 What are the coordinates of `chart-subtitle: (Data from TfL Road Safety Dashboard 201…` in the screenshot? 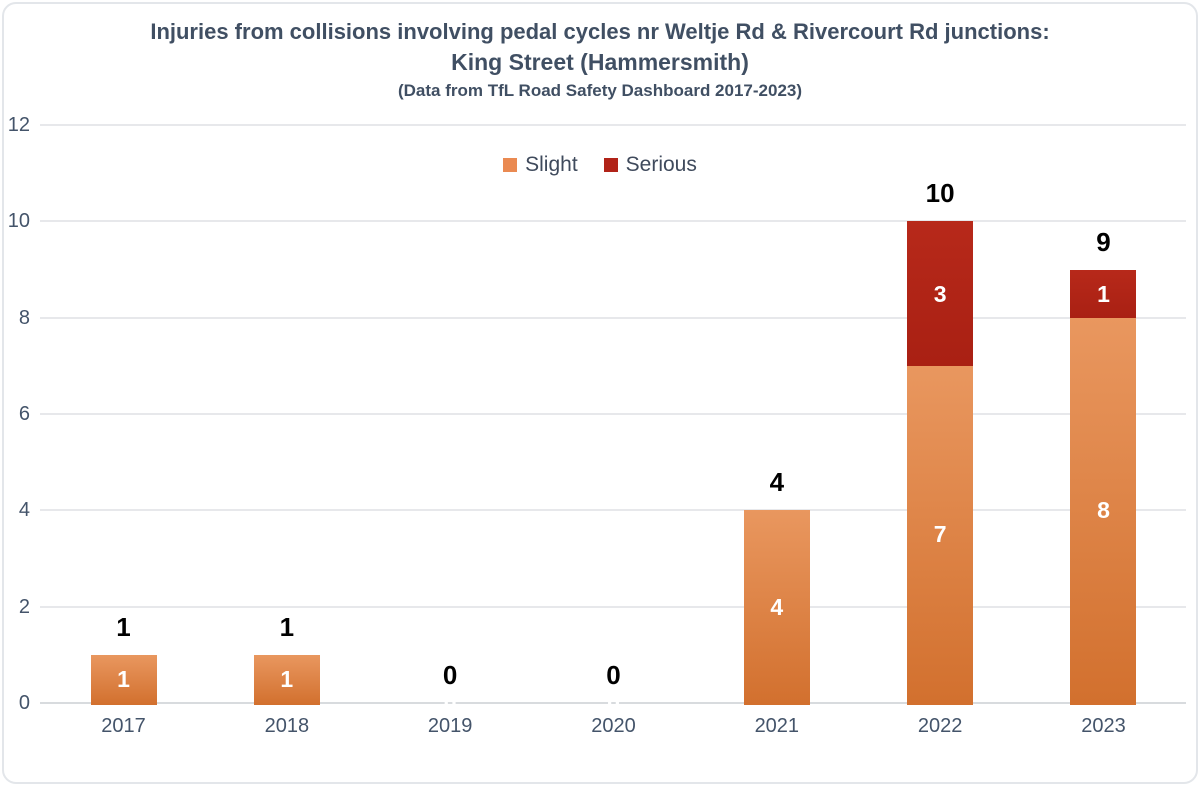 It's located at (600, 90).